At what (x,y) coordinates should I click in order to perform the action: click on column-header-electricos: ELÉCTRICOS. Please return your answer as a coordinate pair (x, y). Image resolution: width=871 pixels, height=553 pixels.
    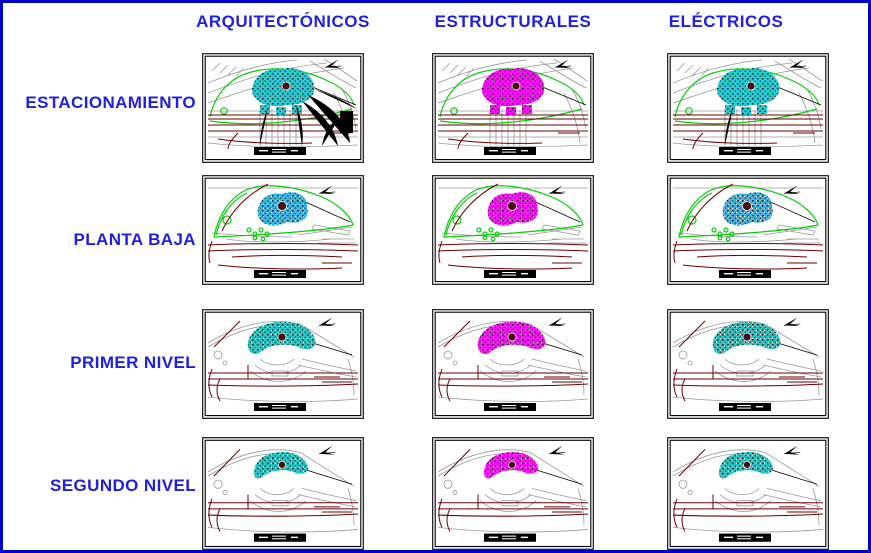
    Looking at the image, I should click on (726, 21).